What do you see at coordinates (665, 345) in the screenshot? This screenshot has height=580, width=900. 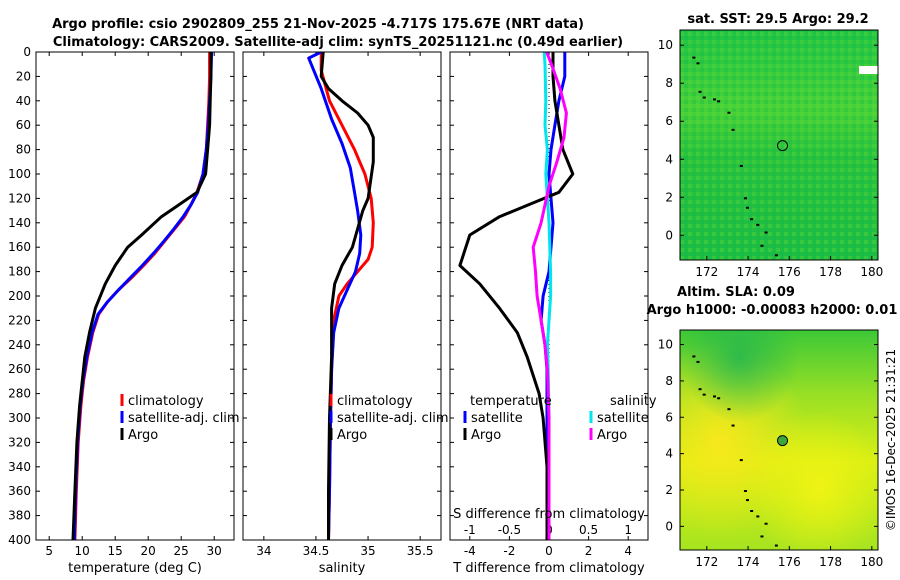 I see `map-y-tick-label: 10` at bounding box center [665, 345].